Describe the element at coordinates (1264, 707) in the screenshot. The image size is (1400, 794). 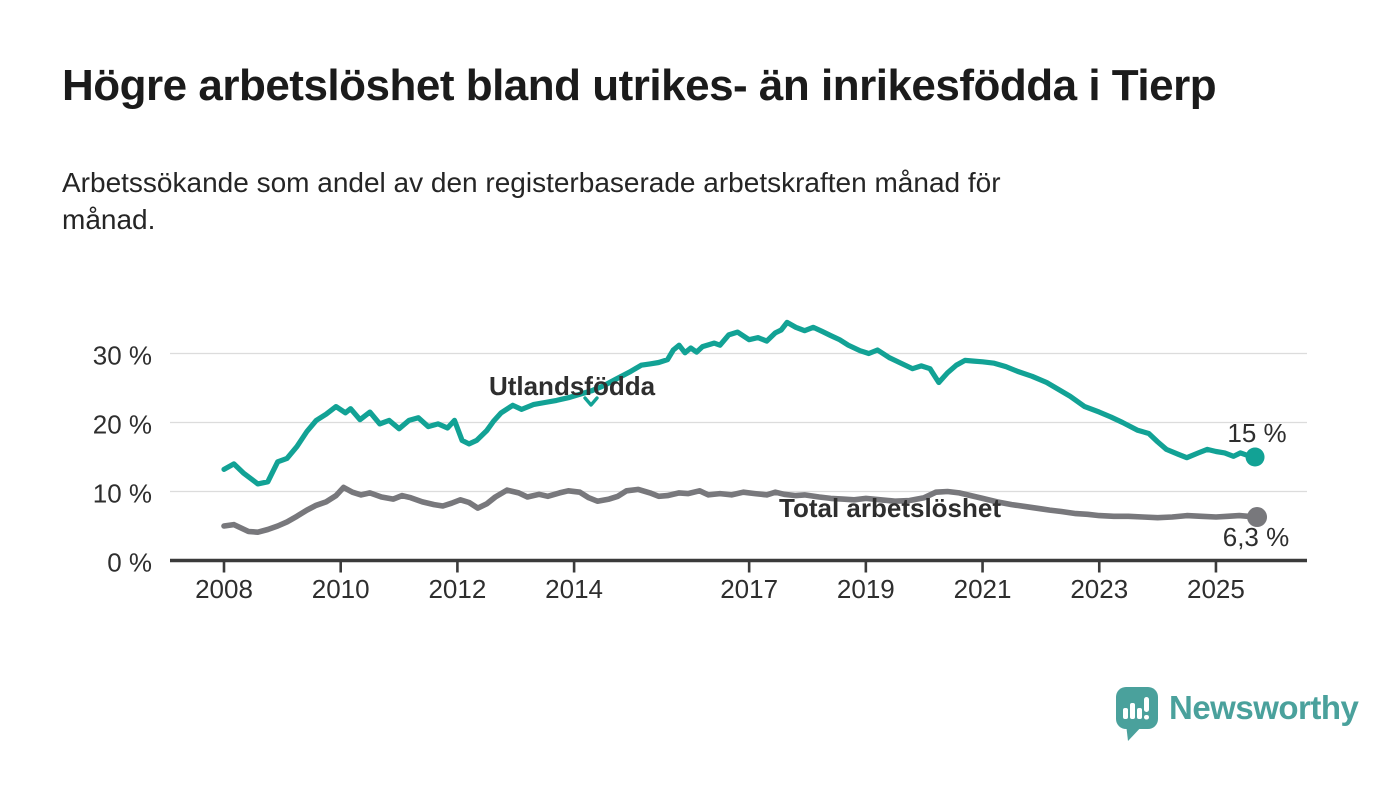
I see `newsworthy-wordmark: Newsworthy` at that location.